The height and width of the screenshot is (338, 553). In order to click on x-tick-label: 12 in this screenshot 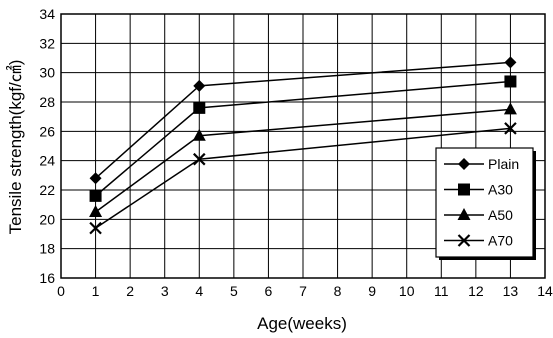, I will do `click(476, 291)`.